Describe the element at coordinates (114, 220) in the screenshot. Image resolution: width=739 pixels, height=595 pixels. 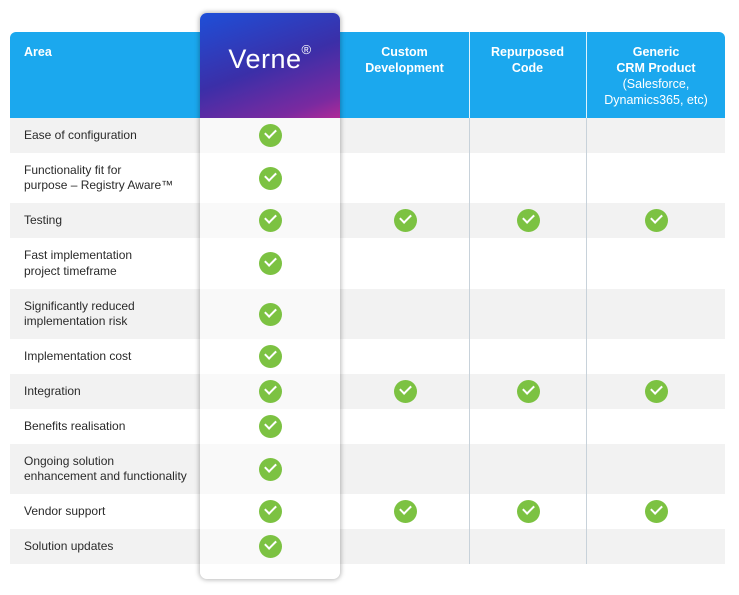
I see `row-label: Testing` at that location.